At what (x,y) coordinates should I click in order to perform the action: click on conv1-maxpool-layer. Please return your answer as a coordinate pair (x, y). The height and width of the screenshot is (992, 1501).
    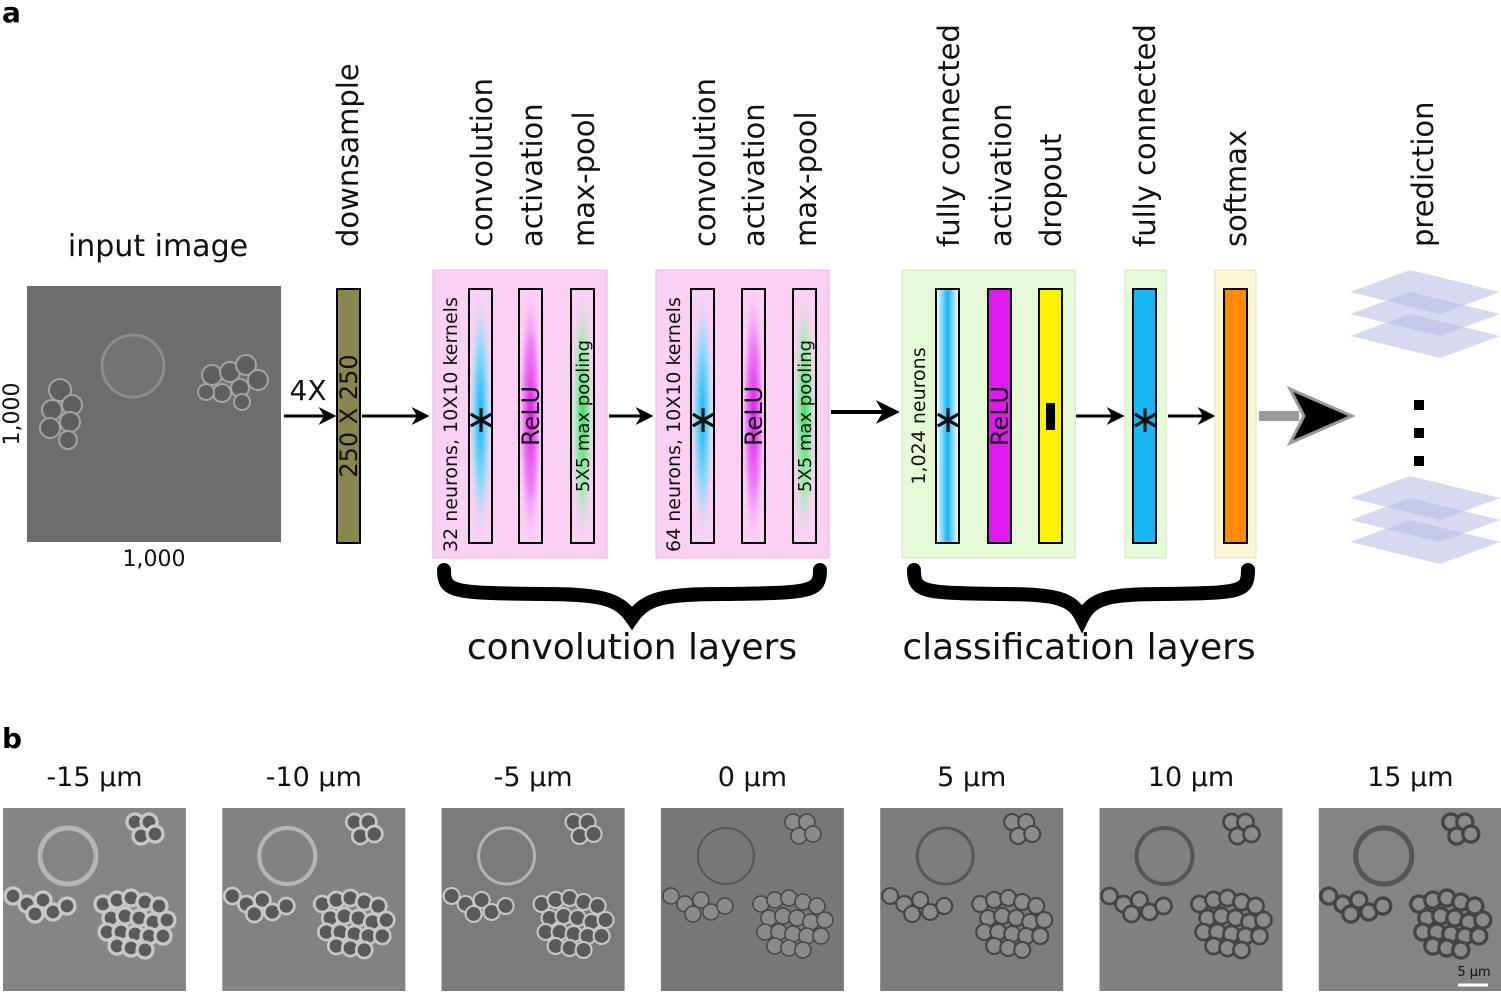
    Looking at the image, I should click on (582, 416).